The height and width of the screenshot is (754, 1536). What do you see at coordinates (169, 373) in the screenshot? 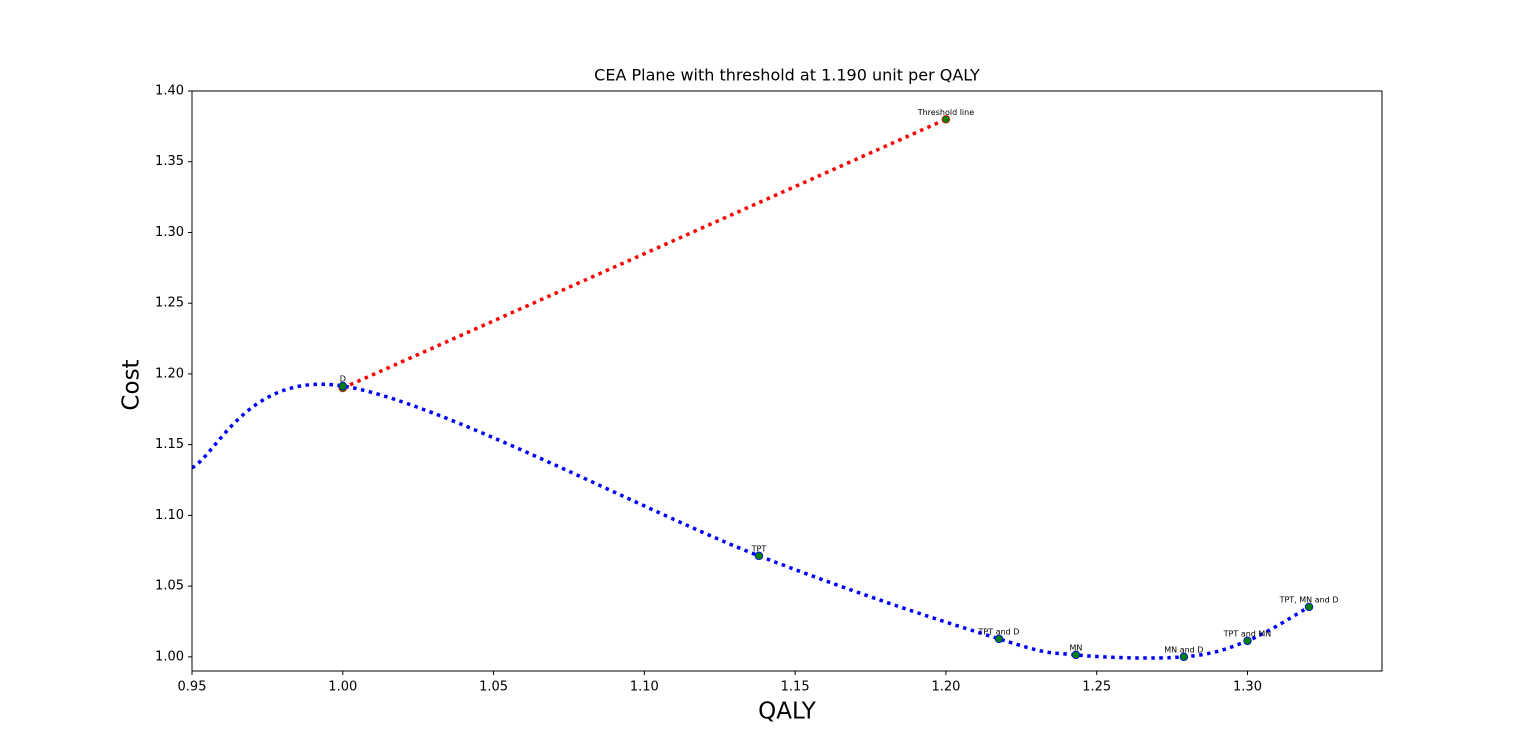
I see `y-tick-label: 1.20` at bounding box center [169, 373].